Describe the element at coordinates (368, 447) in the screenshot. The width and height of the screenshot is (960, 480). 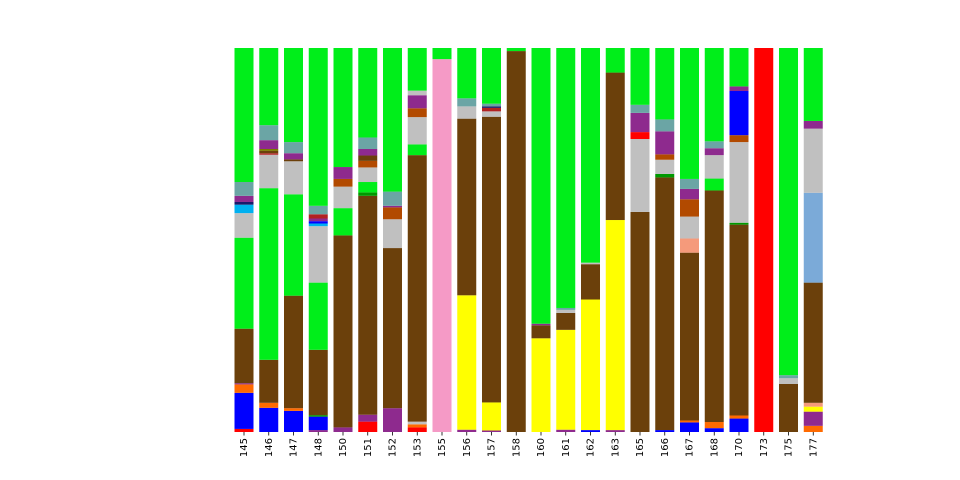
I see `x-tick-label-151: 151` at that location.